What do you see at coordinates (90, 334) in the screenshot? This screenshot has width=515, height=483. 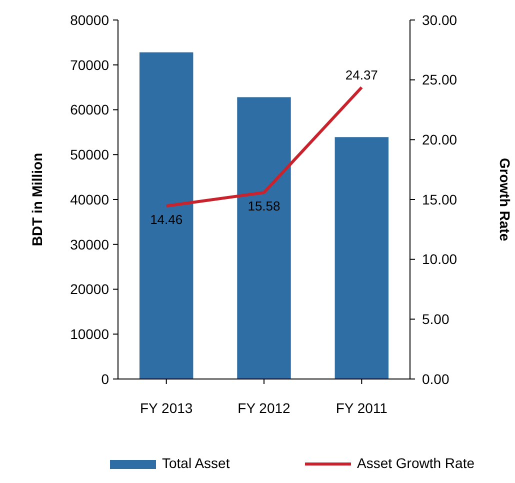 I see `y-tick-label: 10000` at bounding box center [90, 334].